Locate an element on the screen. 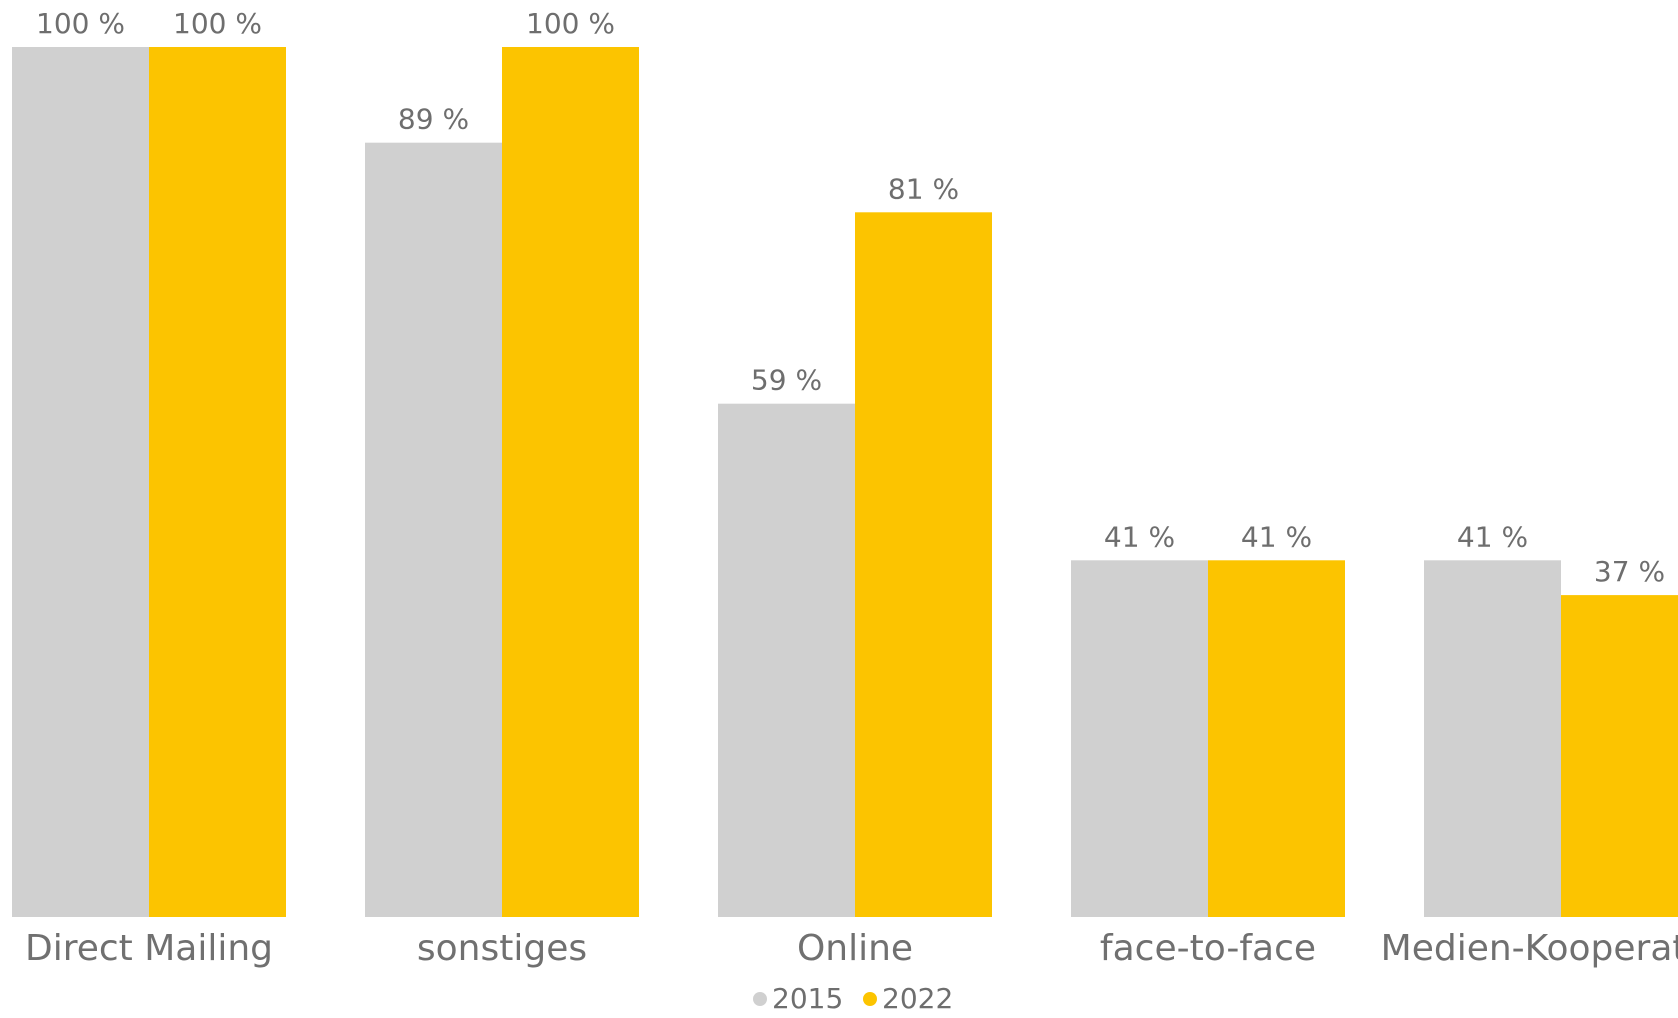  value-label-direct-mailing-2022: 100 % is located at coordinates (217, 23).